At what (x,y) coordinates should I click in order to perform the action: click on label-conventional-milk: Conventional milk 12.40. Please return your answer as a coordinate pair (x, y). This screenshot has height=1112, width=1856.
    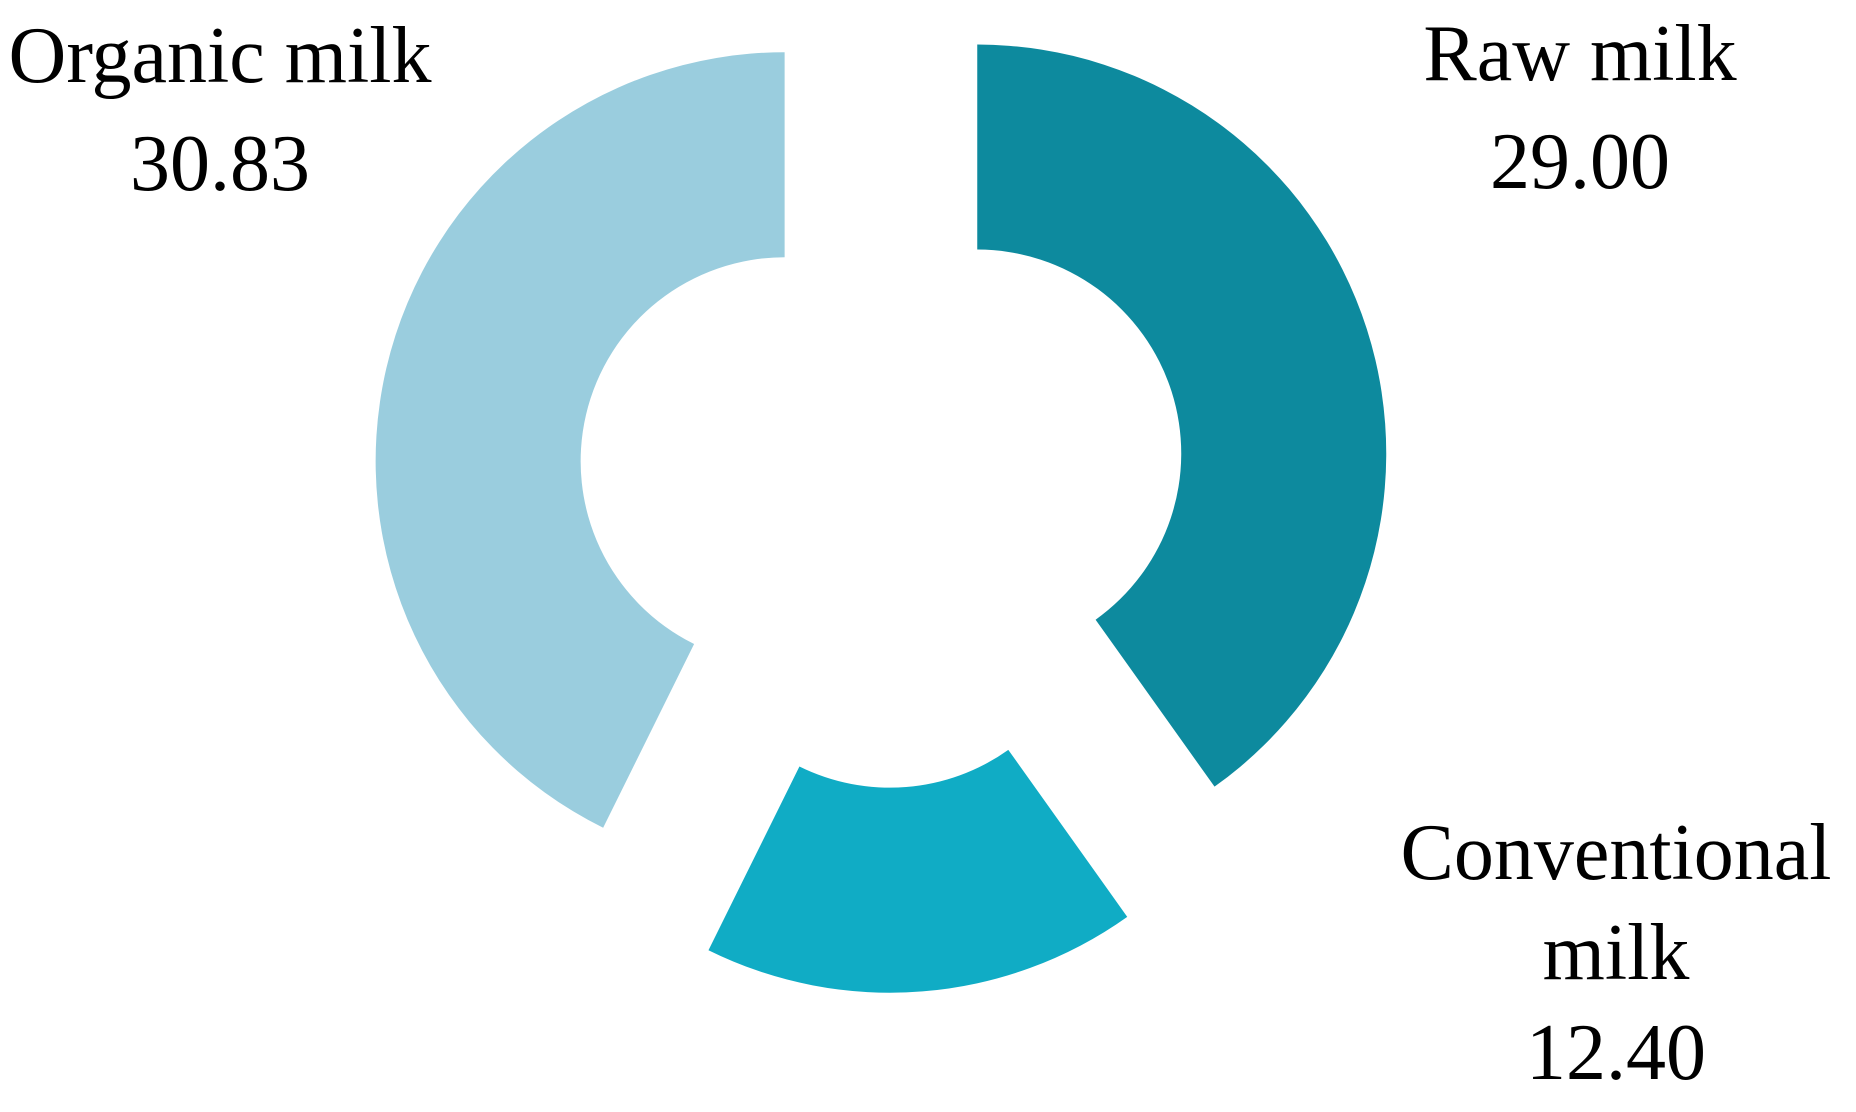
    Looking at the image, I should click on (1616, 953).